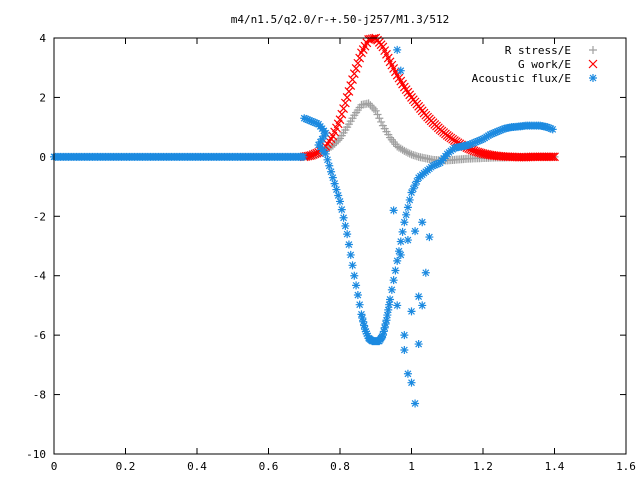 This screenshot has width=640, height=480. Describe the element at coordinates (538, 50) in the screenshot. I see `legend-label: R stress/E` at that location.